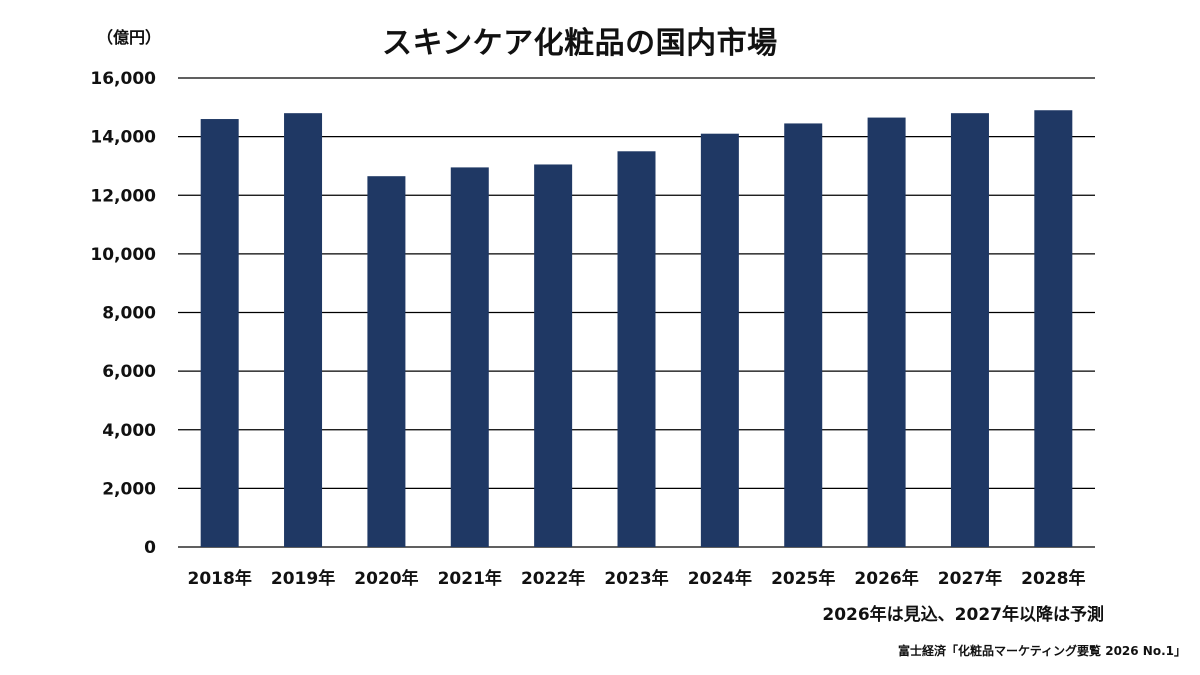  I want to click on x-tick-label: 2022年, so click(553, 578).